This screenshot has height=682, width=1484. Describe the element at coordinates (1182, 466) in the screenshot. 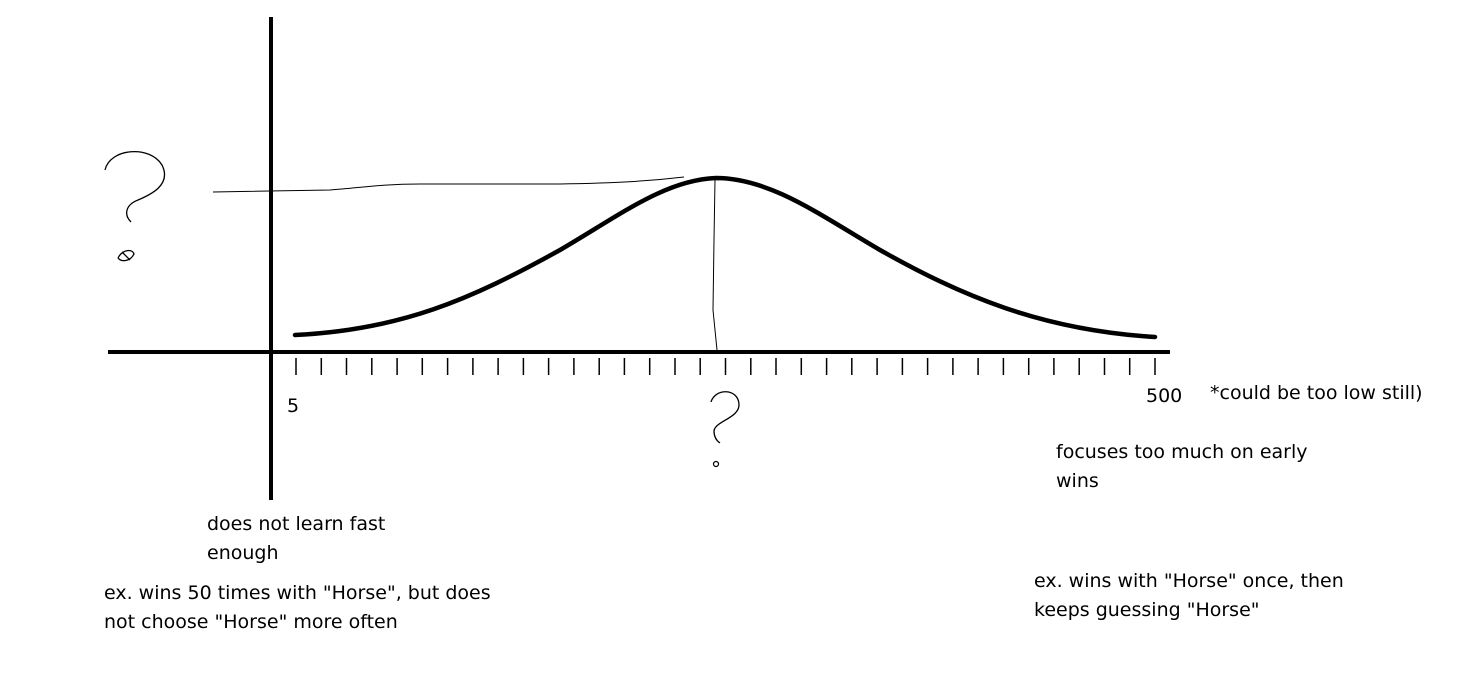

I see `right-effect-annotation: focuses too much on early wins` at that location.